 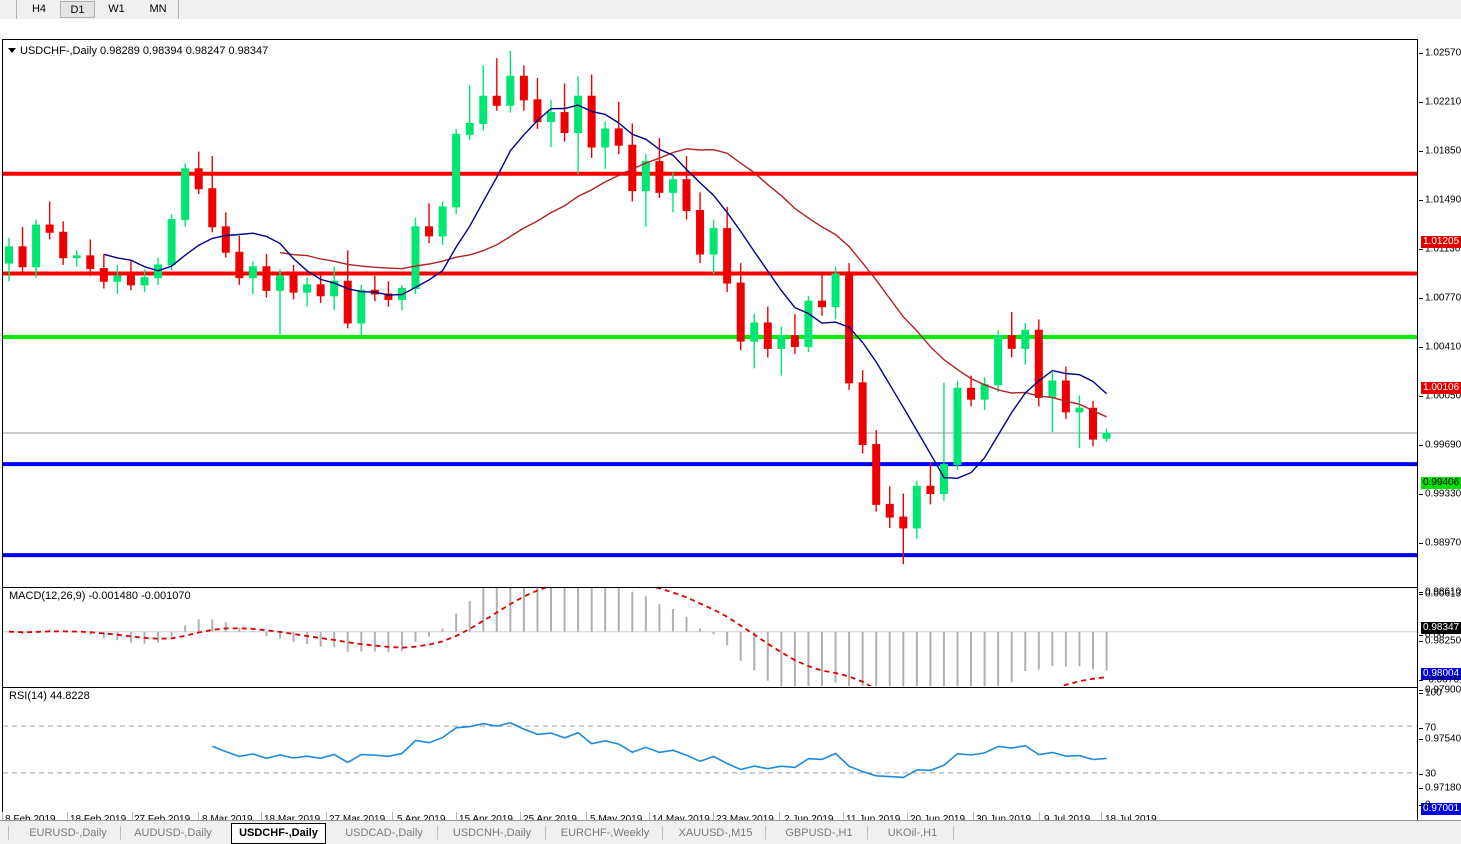 What do you see at coordinates (384, 833) in the screenshot?
I see `chart-tab-usdcad: USDCAD-,Daily` at bounding box center [384, 833].